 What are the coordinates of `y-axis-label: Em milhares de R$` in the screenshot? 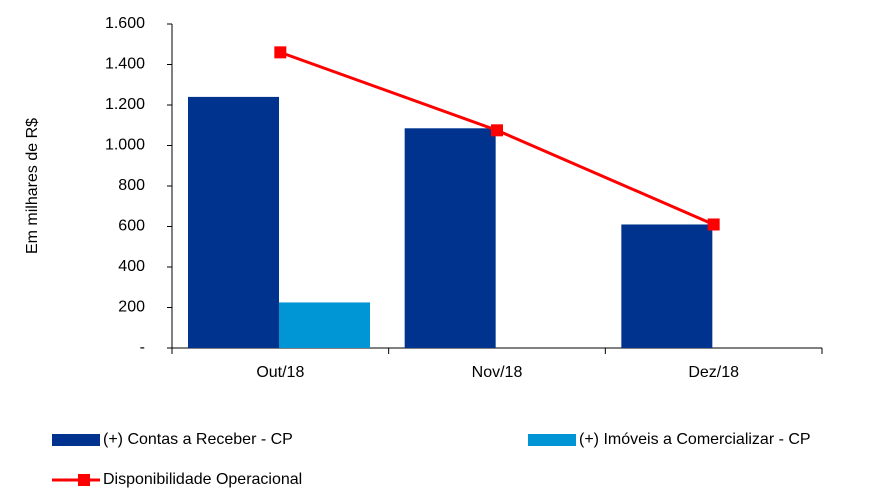 It's located at (32, 186).